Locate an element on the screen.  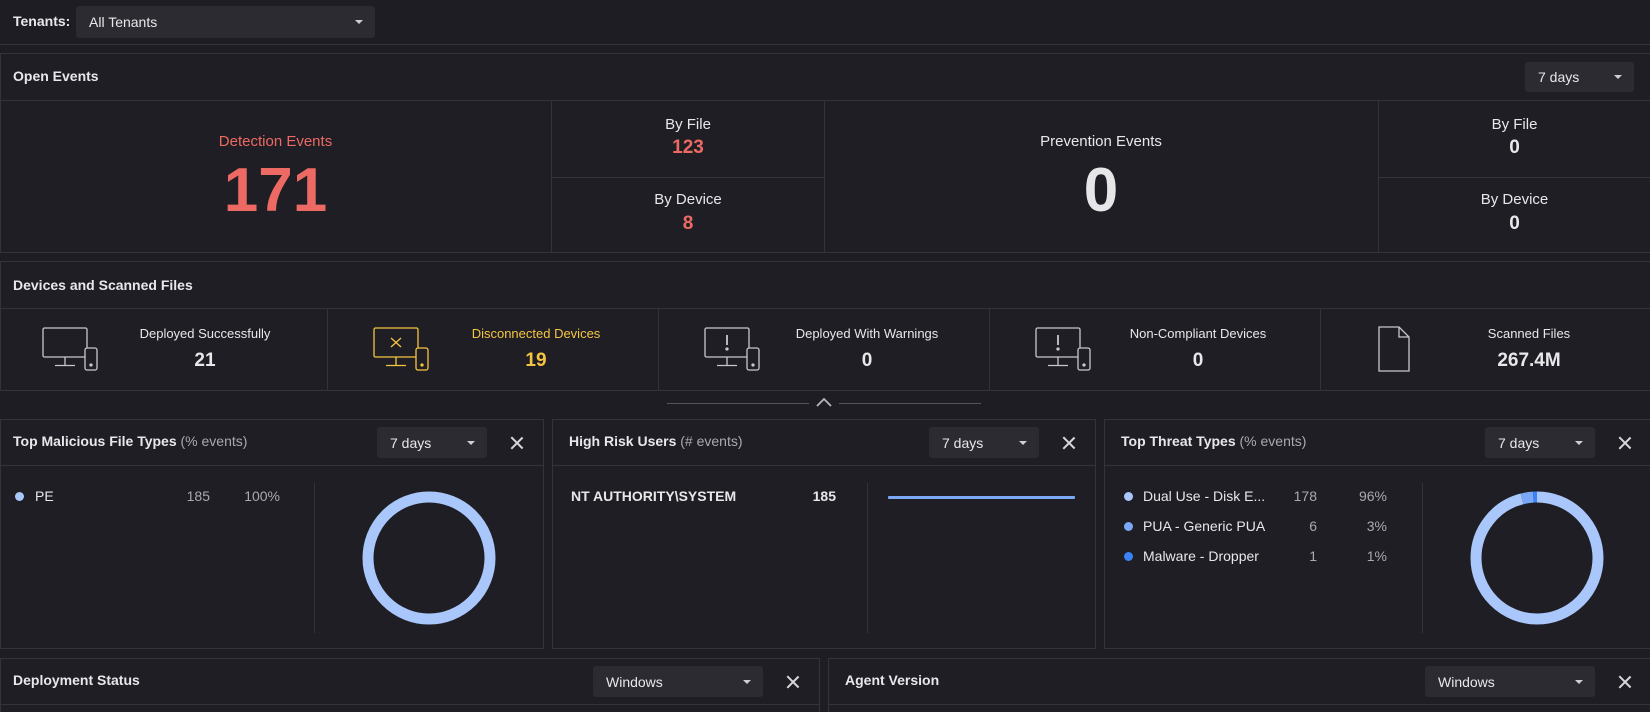
detection-by-device-label: By Device is located at coordinates (688, 199).